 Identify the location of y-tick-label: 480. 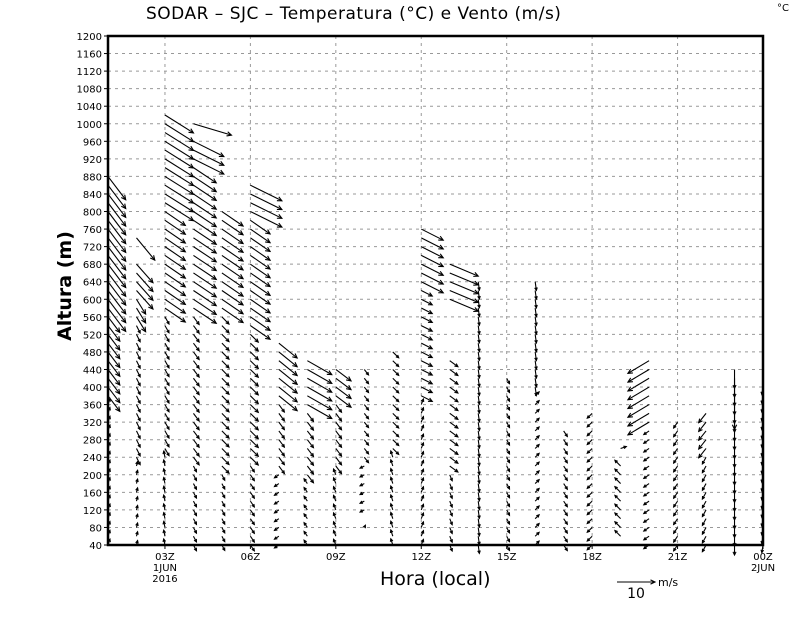
(92, 353).